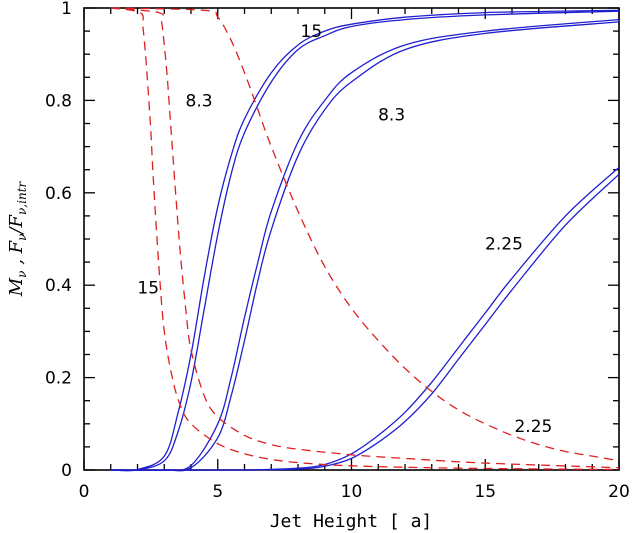 The width and height of the screenshot is (632, 533). What do you see at coordinates (58, 379) in the screenshot?
I see `y-tick-label: 0.2` at bounding box center [58, 379].